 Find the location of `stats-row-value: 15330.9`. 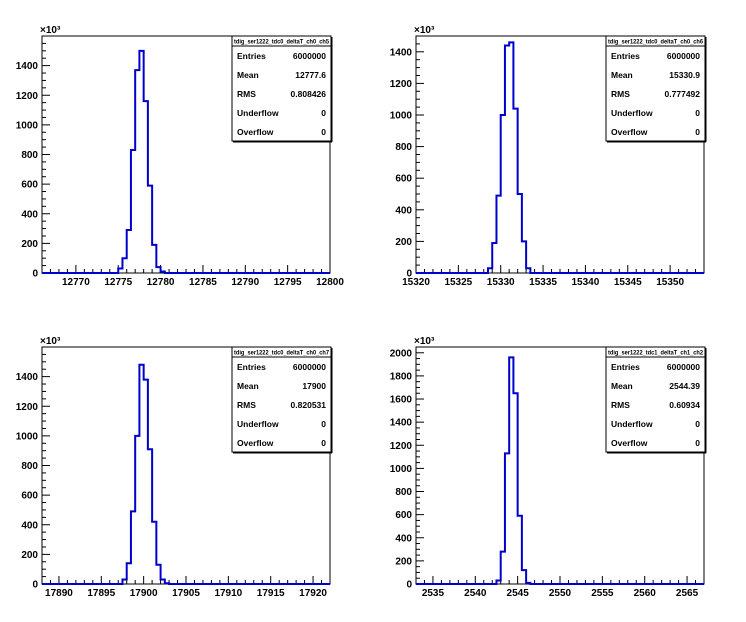

stats-row-value: 15330.9 is located at coordinates (684, 75).